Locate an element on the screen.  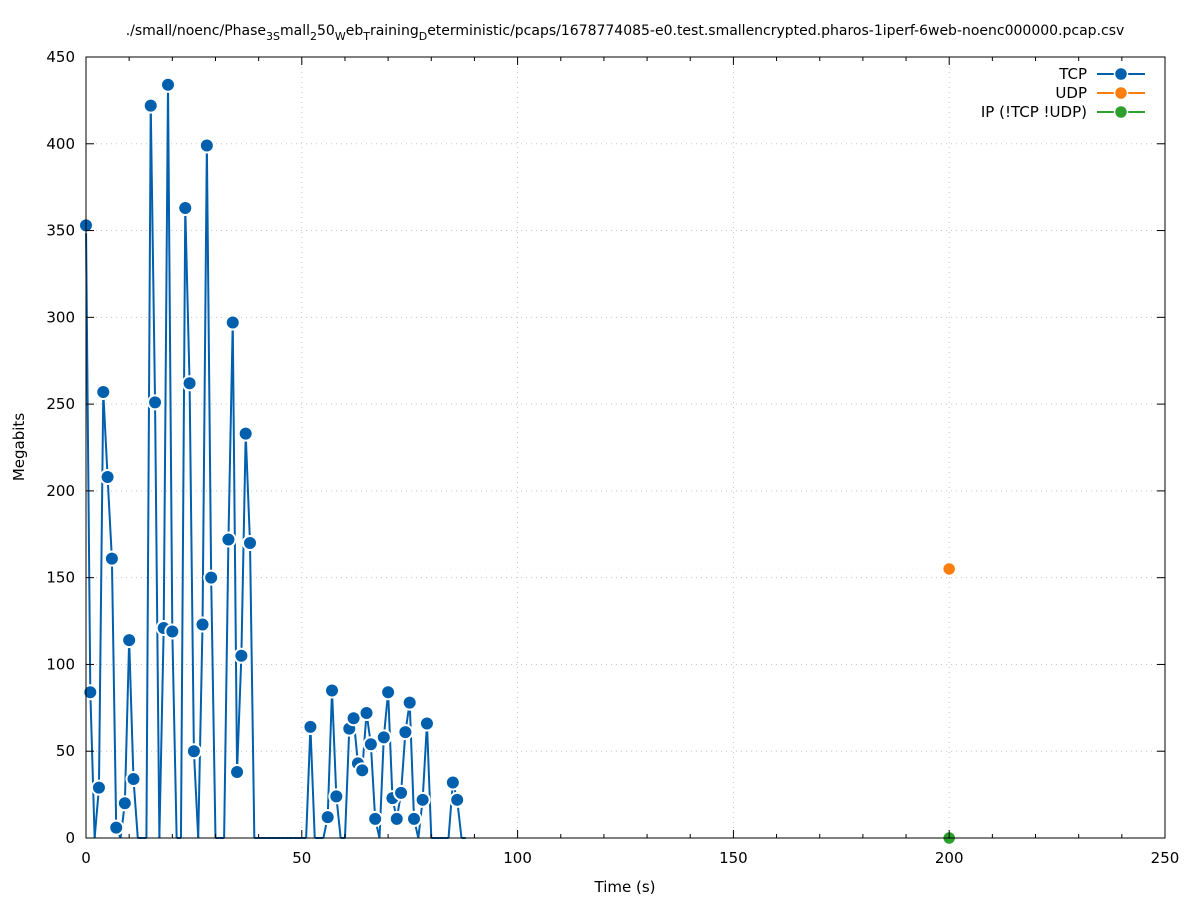
y-axis-label: Megabits is located at coordinates (19, 447).